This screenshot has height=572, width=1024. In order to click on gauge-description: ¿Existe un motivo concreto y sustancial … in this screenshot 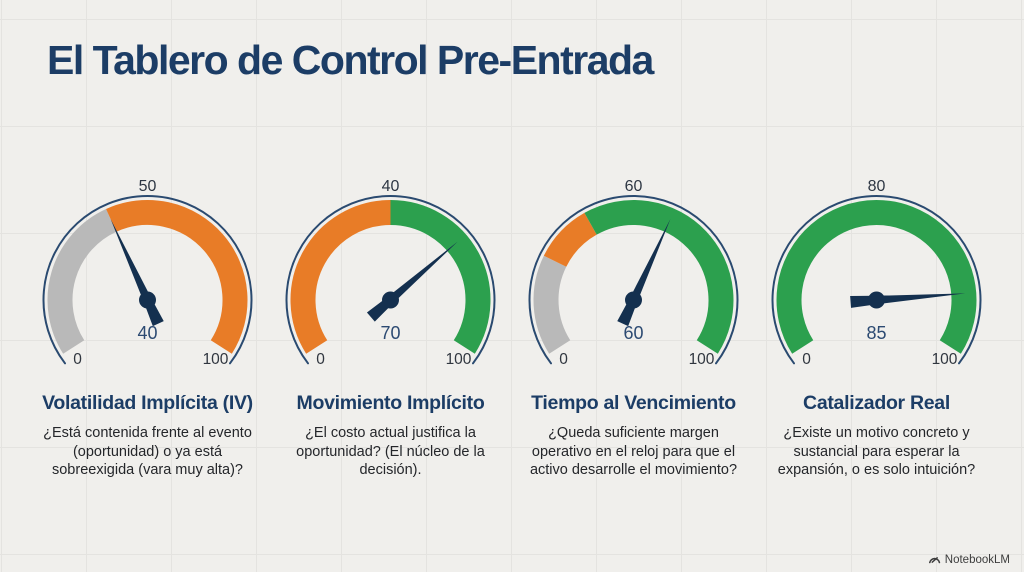, I will do `click(876, 452)`.